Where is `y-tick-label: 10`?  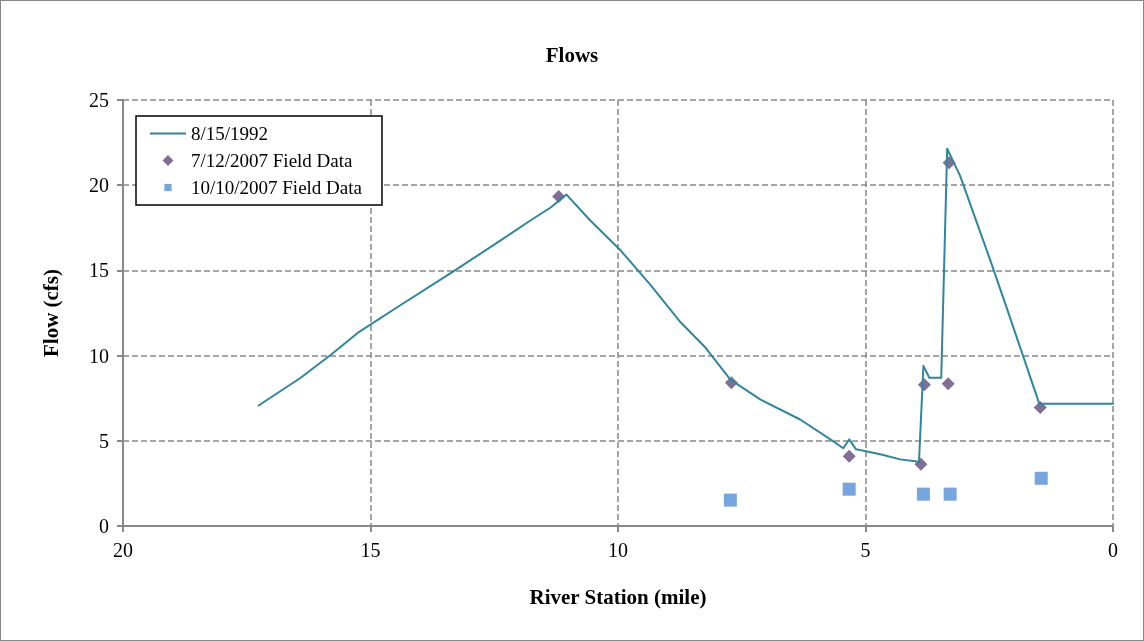
y-tick-label: 10 is located at coordinates (99, 355).